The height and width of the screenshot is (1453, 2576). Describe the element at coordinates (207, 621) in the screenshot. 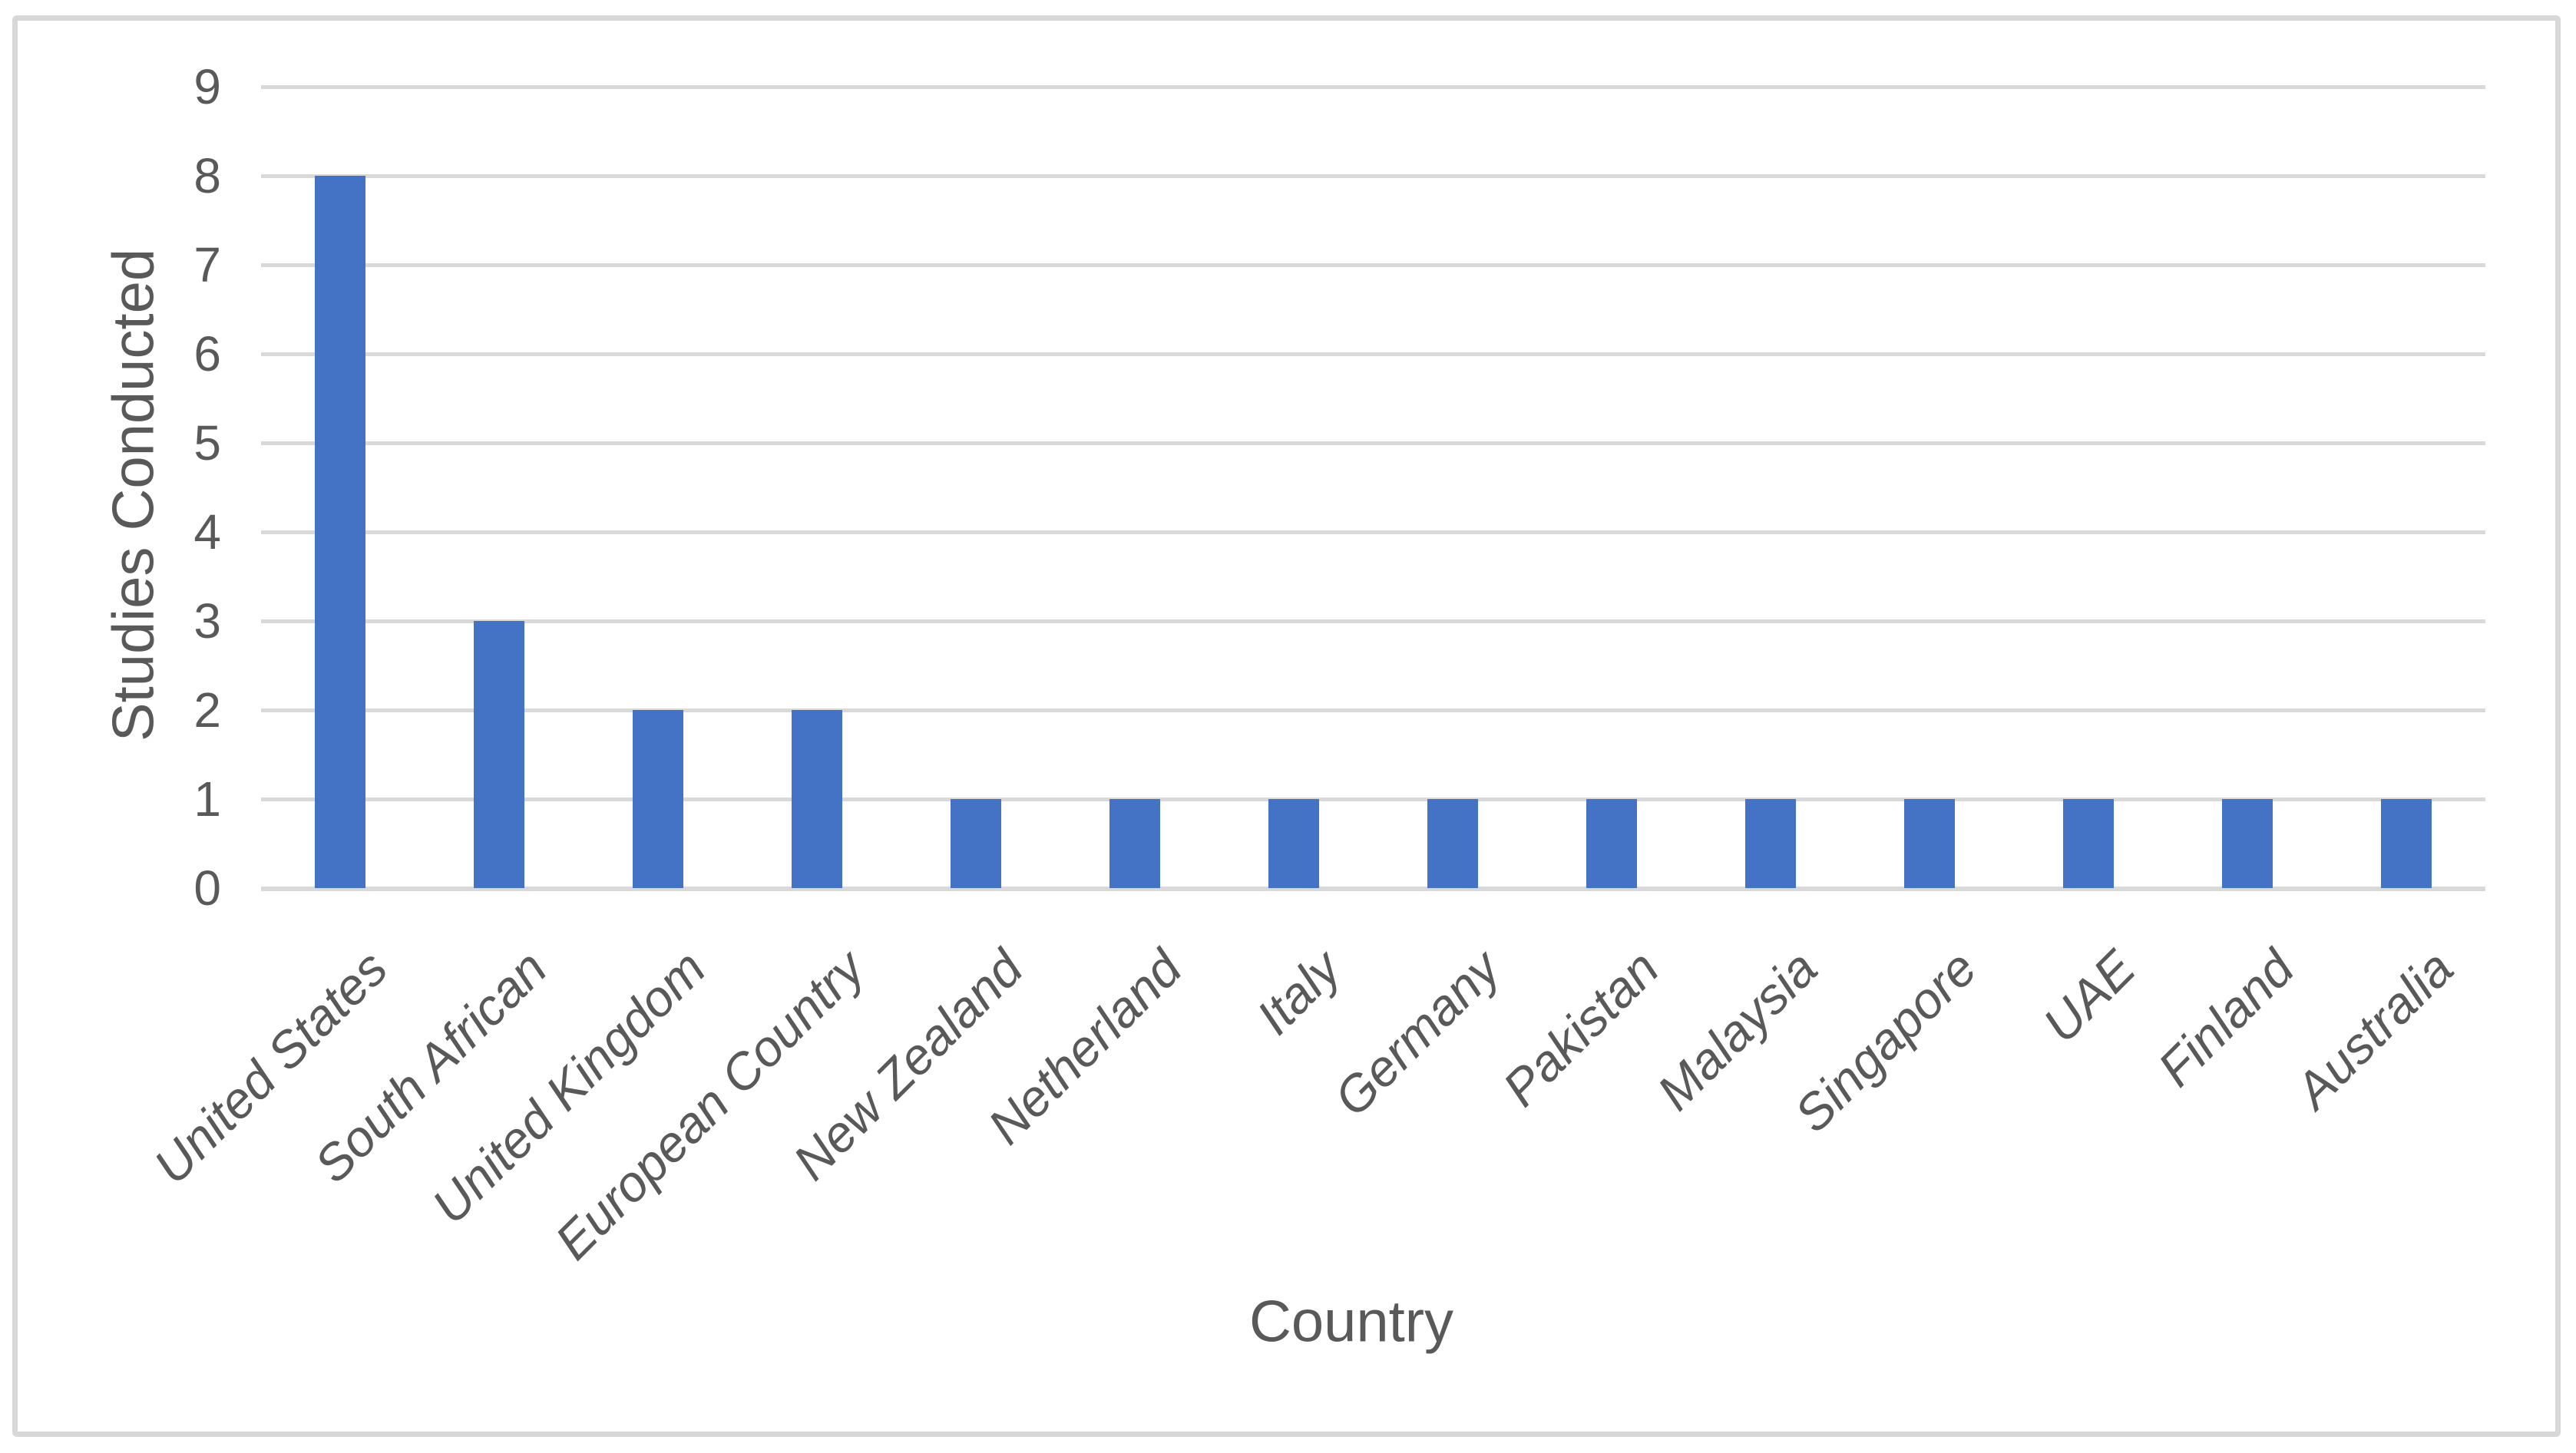

I see `y-tick-label-3: 3` at that location.